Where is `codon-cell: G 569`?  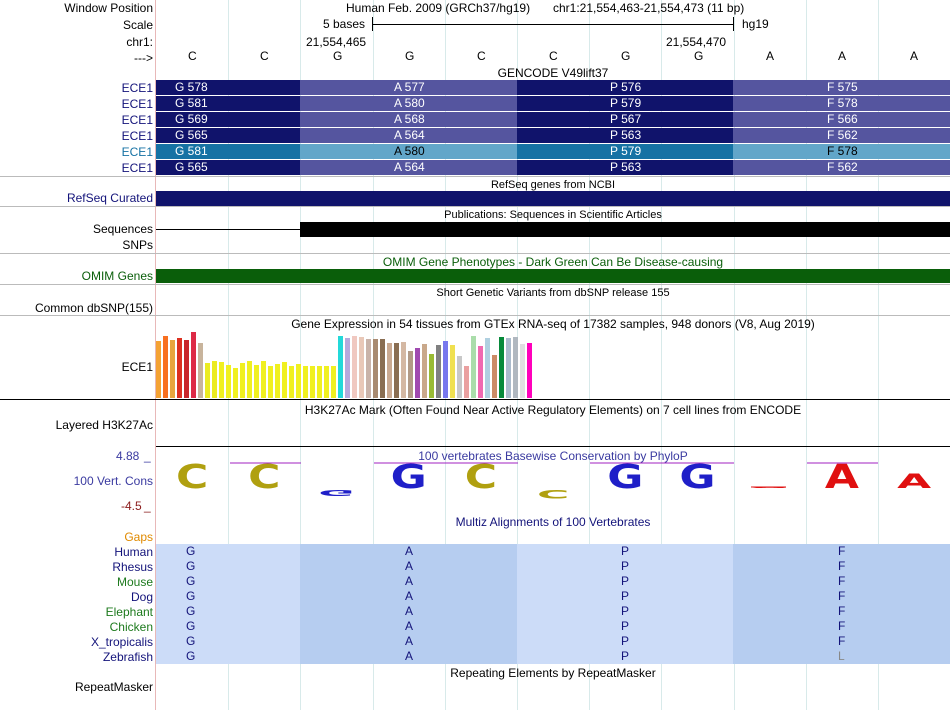
codon-cell: G 569 is located at coordinates (228, 119).